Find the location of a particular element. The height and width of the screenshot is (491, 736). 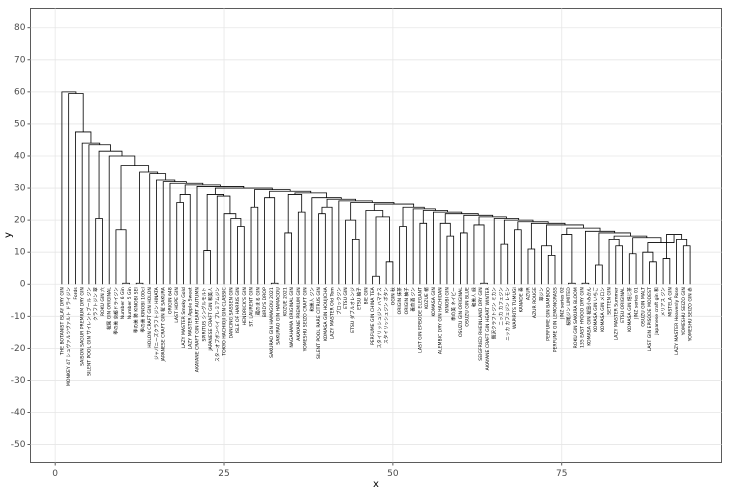

leaf-label: YOMESHU SEIZO GIN 赤 is located at coordinates (691, 314).